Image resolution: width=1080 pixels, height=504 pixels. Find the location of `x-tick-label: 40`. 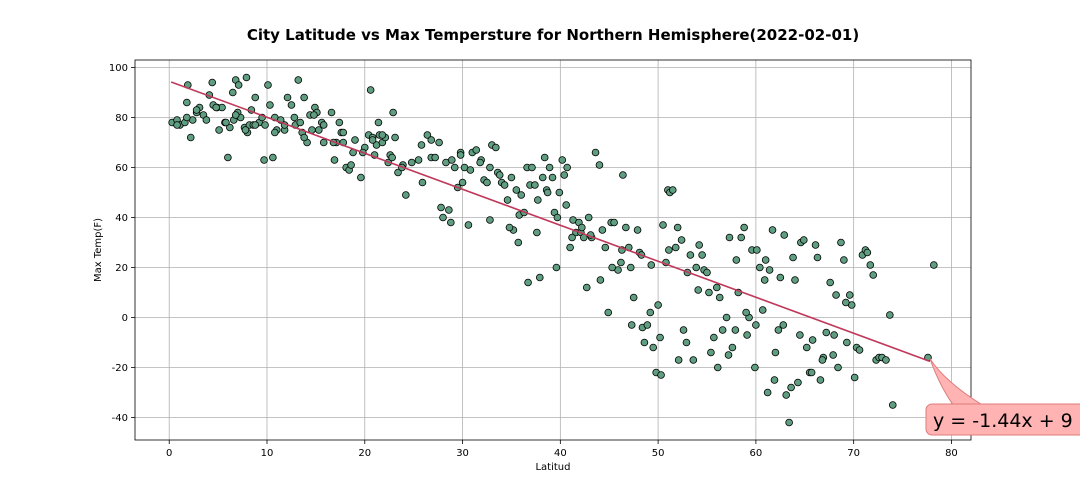

x-tick-label: 40 is located at coordinates (560, 453).